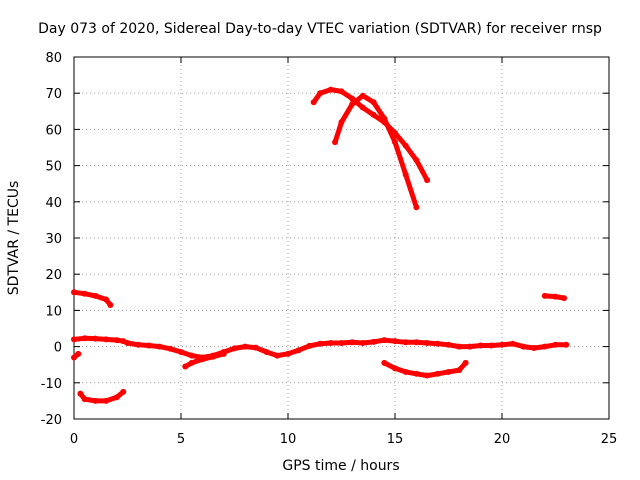 This screenshot has width=640, height=480. I want to click on x-tick-label: 5, so click(181, 439).